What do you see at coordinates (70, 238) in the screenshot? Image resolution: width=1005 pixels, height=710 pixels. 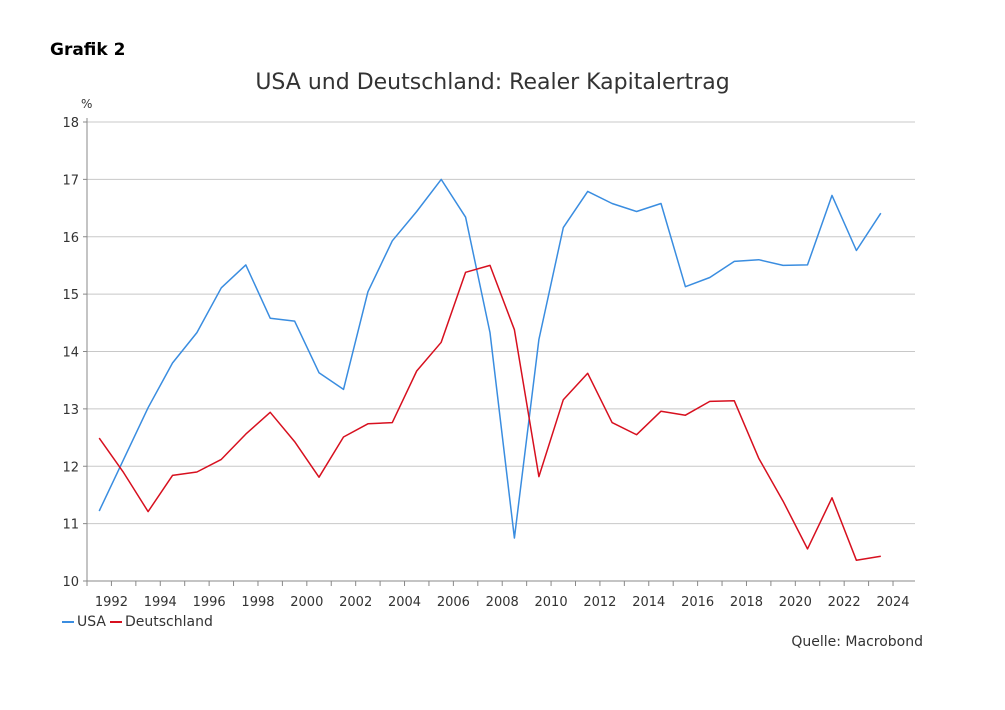 I see `y-tick-label-16: 16` at bounding box center [70, 238].